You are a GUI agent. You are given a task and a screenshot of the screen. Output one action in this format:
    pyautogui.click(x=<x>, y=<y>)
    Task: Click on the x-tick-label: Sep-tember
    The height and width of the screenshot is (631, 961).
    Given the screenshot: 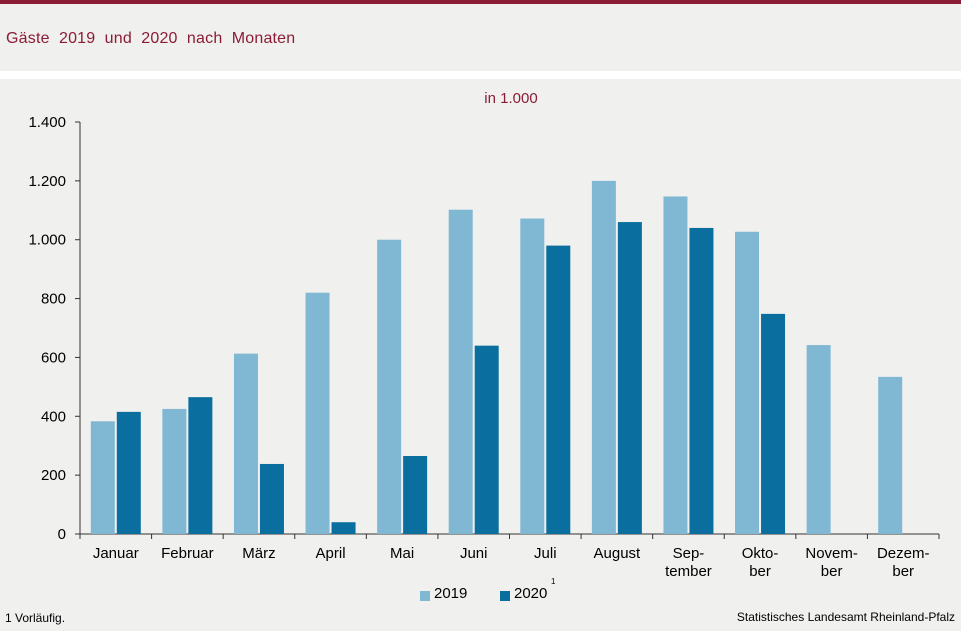 What is the action you would take?
    pyautogui.click(x=688, y=562)
    